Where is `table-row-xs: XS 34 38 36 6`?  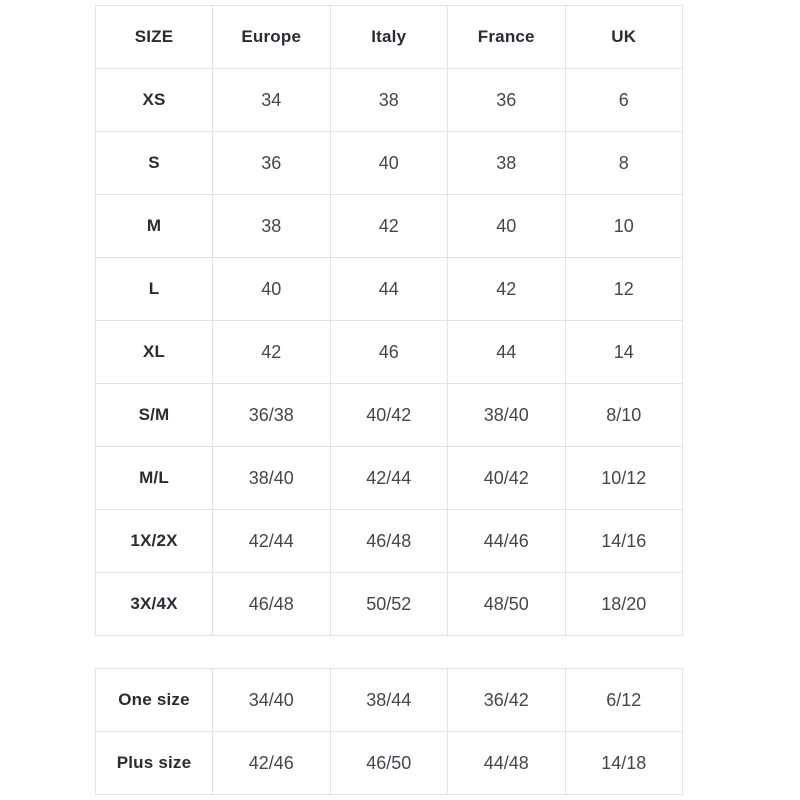
table-row-xs: XS 34 38 36 6 is located at coordinates (389, 100).